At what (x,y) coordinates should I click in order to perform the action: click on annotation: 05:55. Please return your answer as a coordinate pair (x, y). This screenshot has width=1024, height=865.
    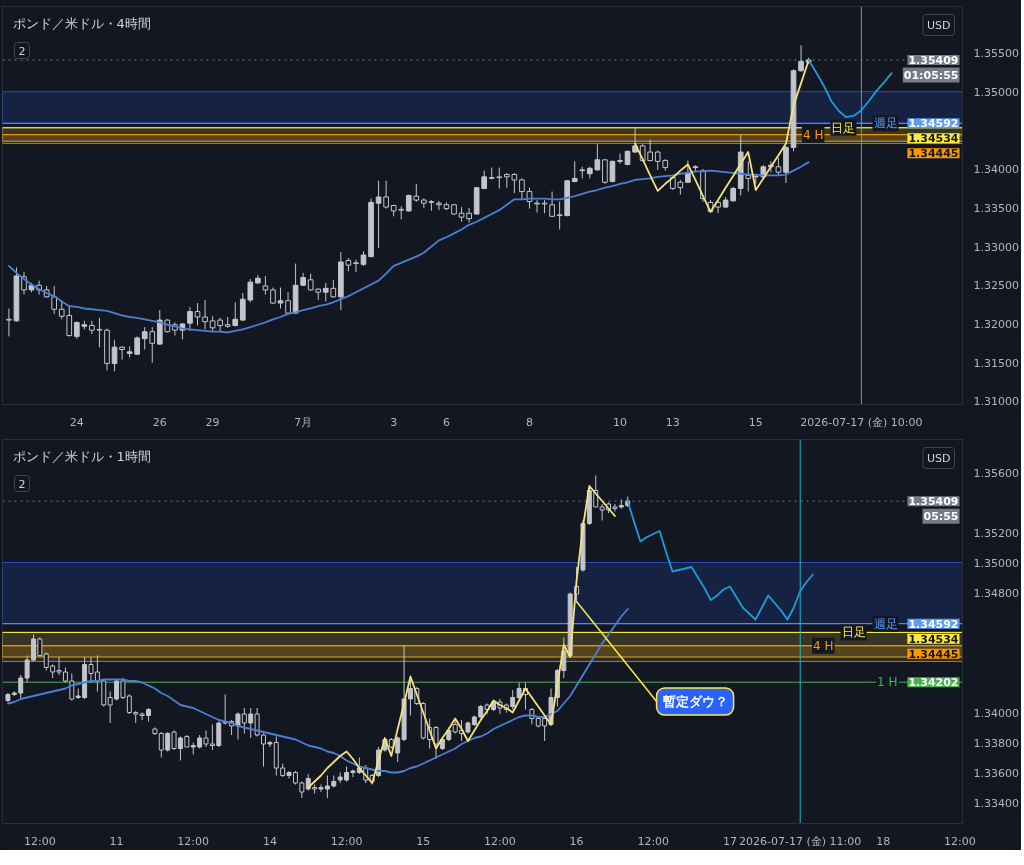
    Looking at the image, I should click on (941, 516).